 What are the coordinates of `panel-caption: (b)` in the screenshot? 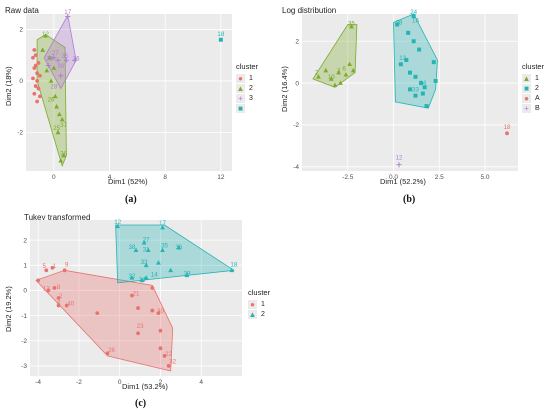 It's located at (409, 199).